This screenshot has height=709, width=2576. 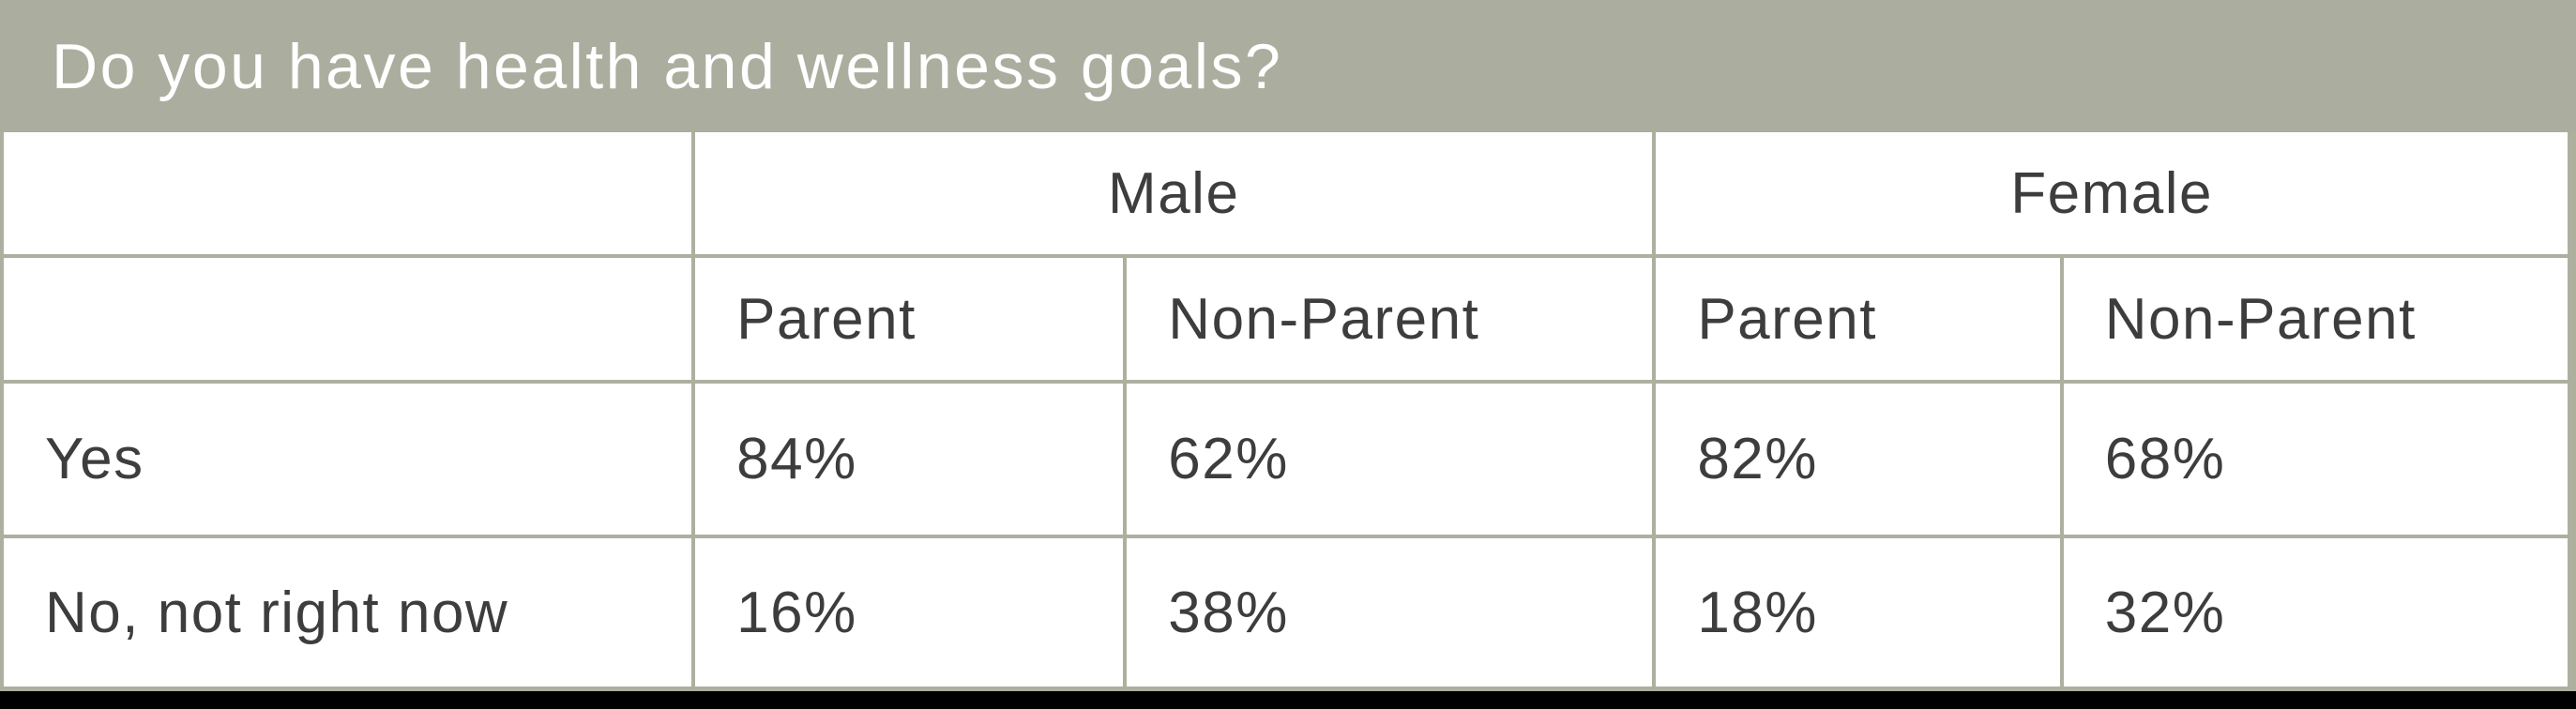 What do you see at coordinates (2112, 193) in the screenshot?
I see `col-group-header-female: Female` at bounding box center [2112, 193].